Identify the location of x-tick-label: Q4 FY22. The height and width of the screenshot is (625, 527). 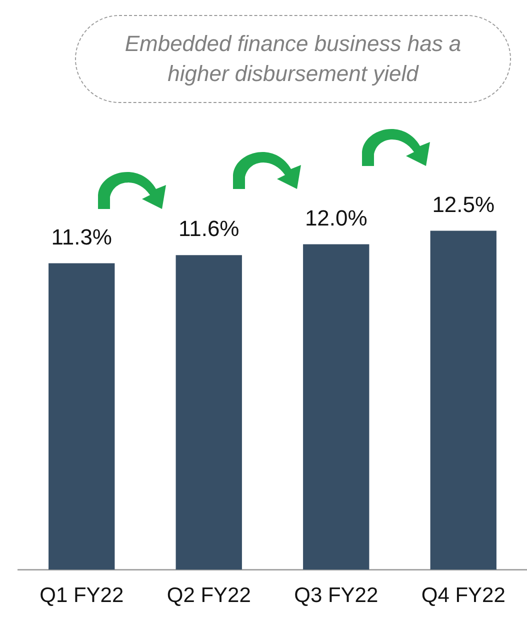
(463, 596).